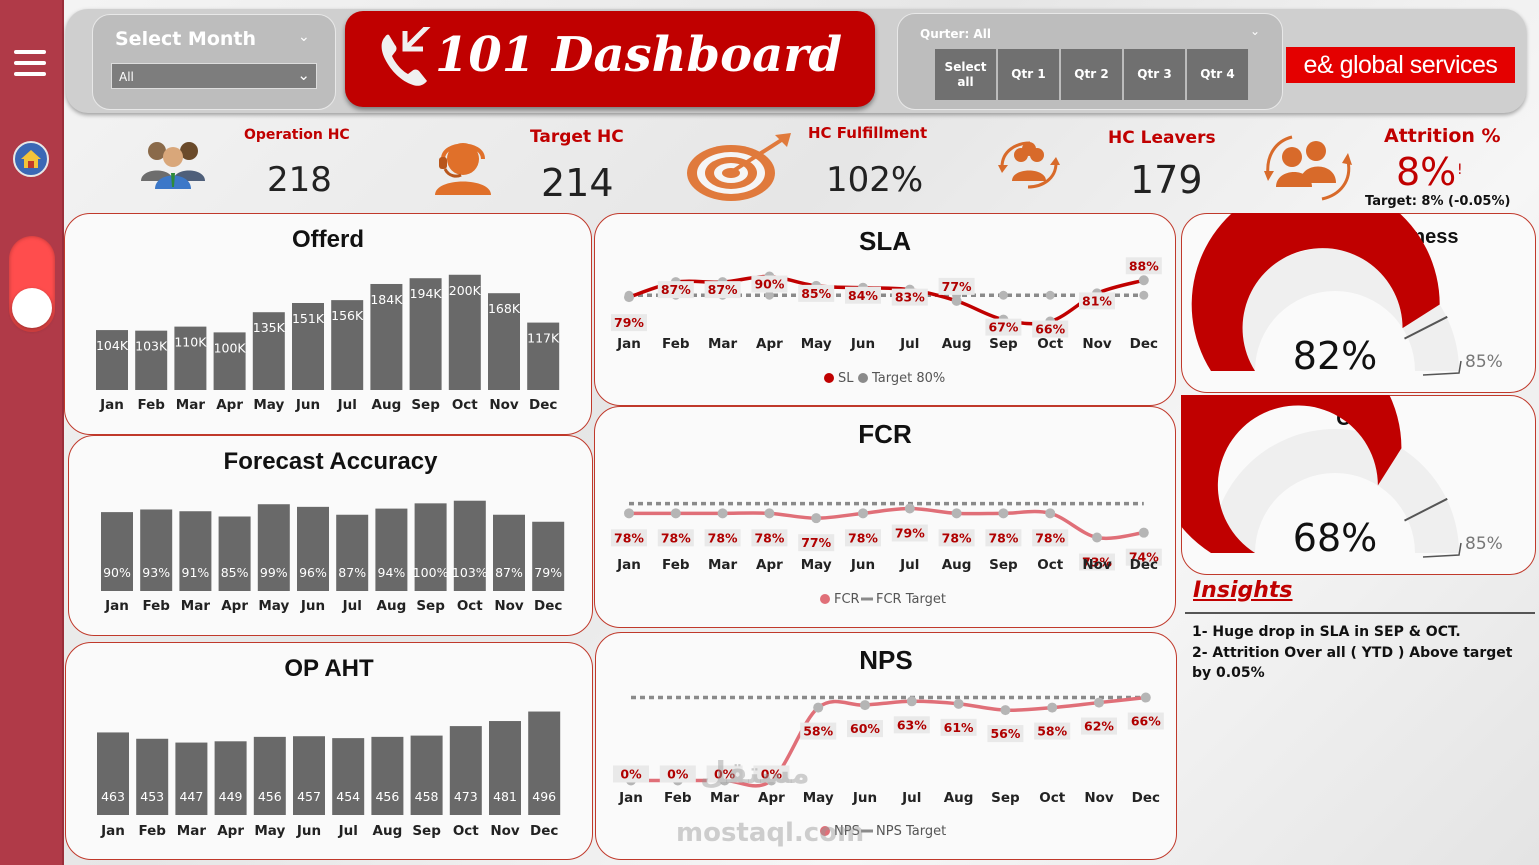 The height and width of the screenshot is (865, 1539). Describe the element at coordinates (909, 565) in the screenshot. I see `fcr-tick-label: Jul` at that location.